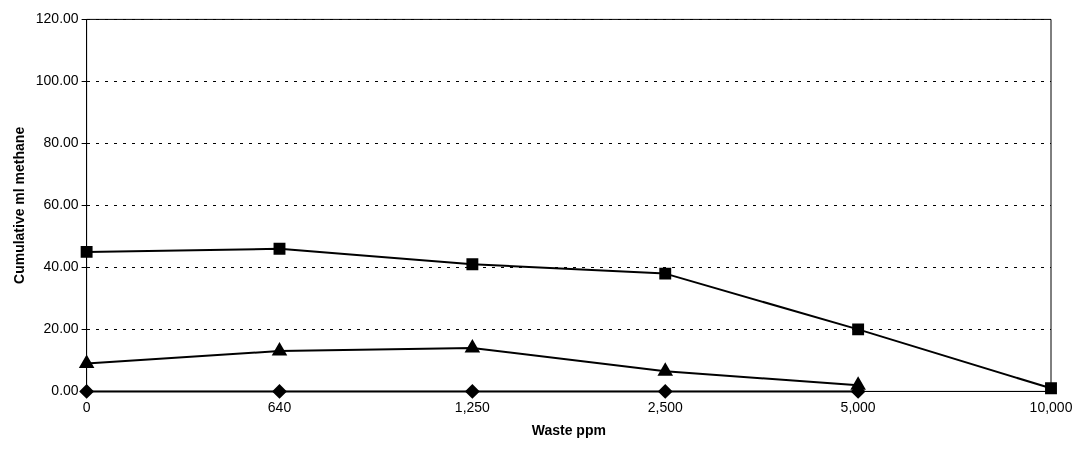  What do you see at coordinates (61, 266) in the screenshot?
I see `y-tick-label: 40.00` at bounding box center [61, 266].